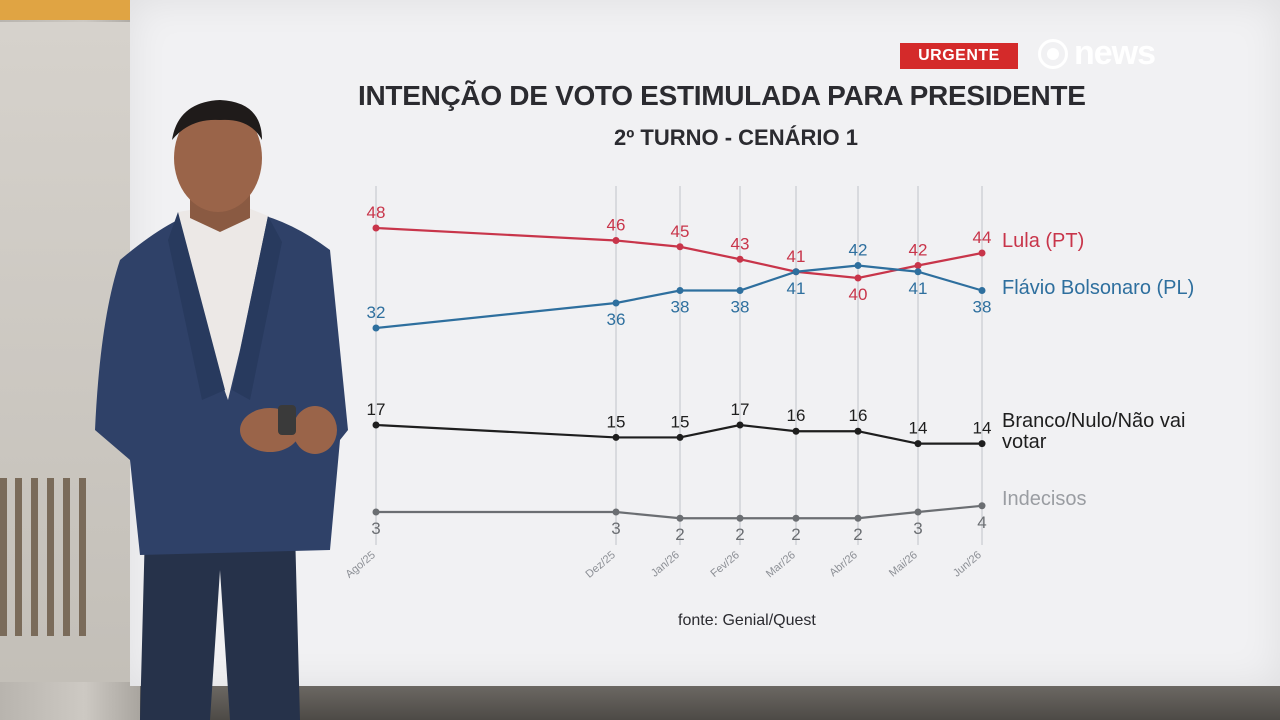  I want to click on studio-light, so click(65, 10).